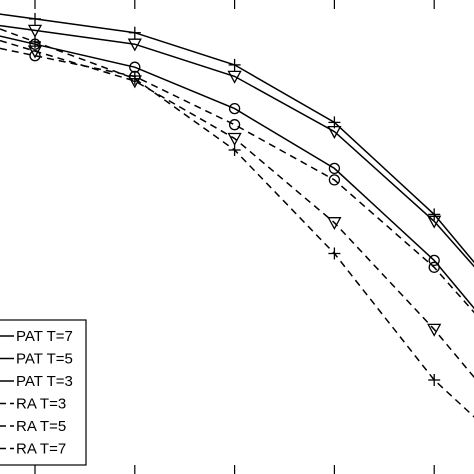 The height and width of the screenshot is (474, 474). I want to click on legend-pat-t-5-label: PAT T=5, so click(44, 359).